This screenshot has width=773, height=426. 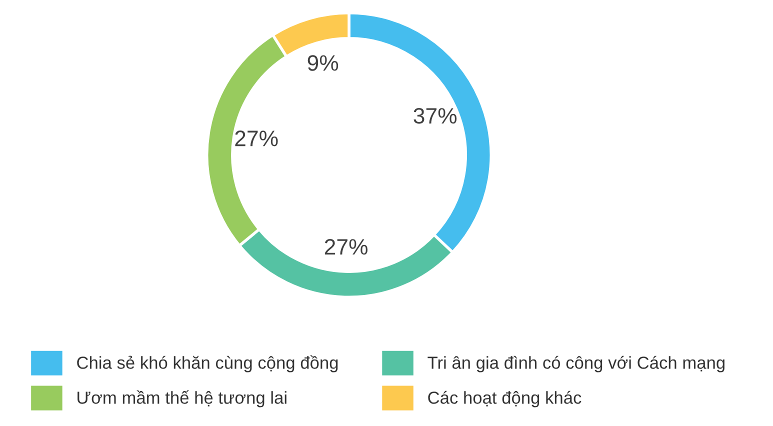 What do you see at coordinates (207, 363) in the screenshot?
I see `legend-label: Chia sẻ khó khăn cùng cộng đồng` at bounding box center [207, 363].